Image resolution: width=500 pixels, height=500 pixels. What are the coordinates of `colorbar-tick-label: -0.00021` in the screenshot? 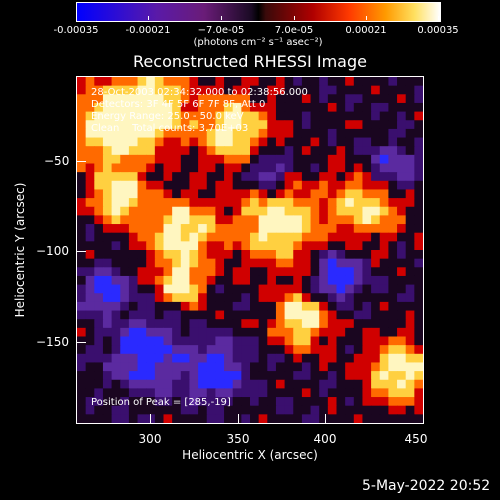 It's located at (148, 30).